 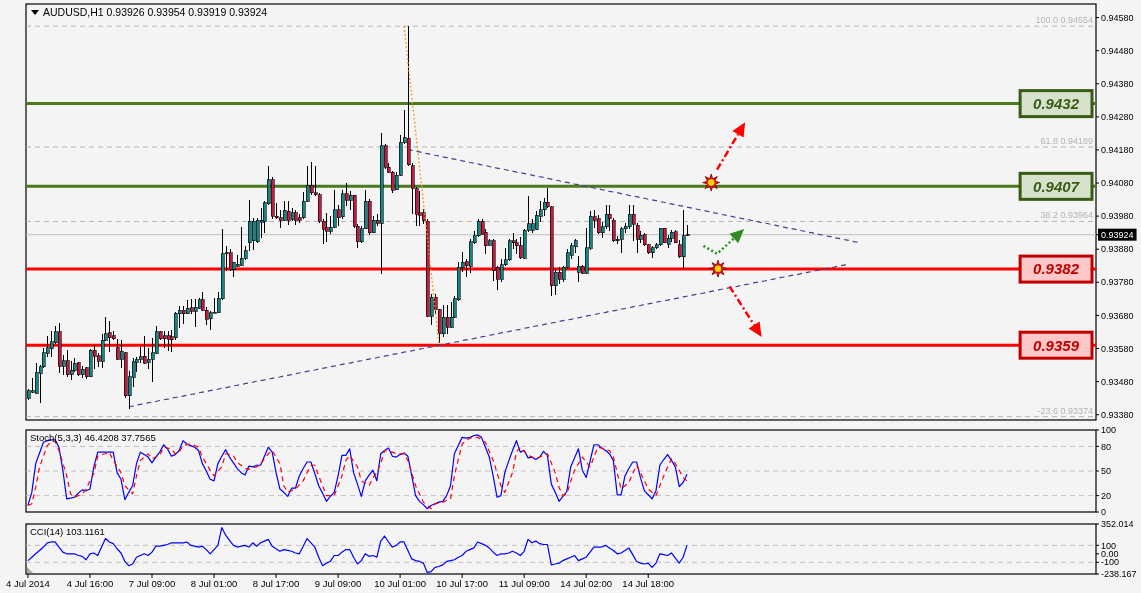 I want to click on ref-line-label: 100.0 0.94554, so click(x=1064, y=20).